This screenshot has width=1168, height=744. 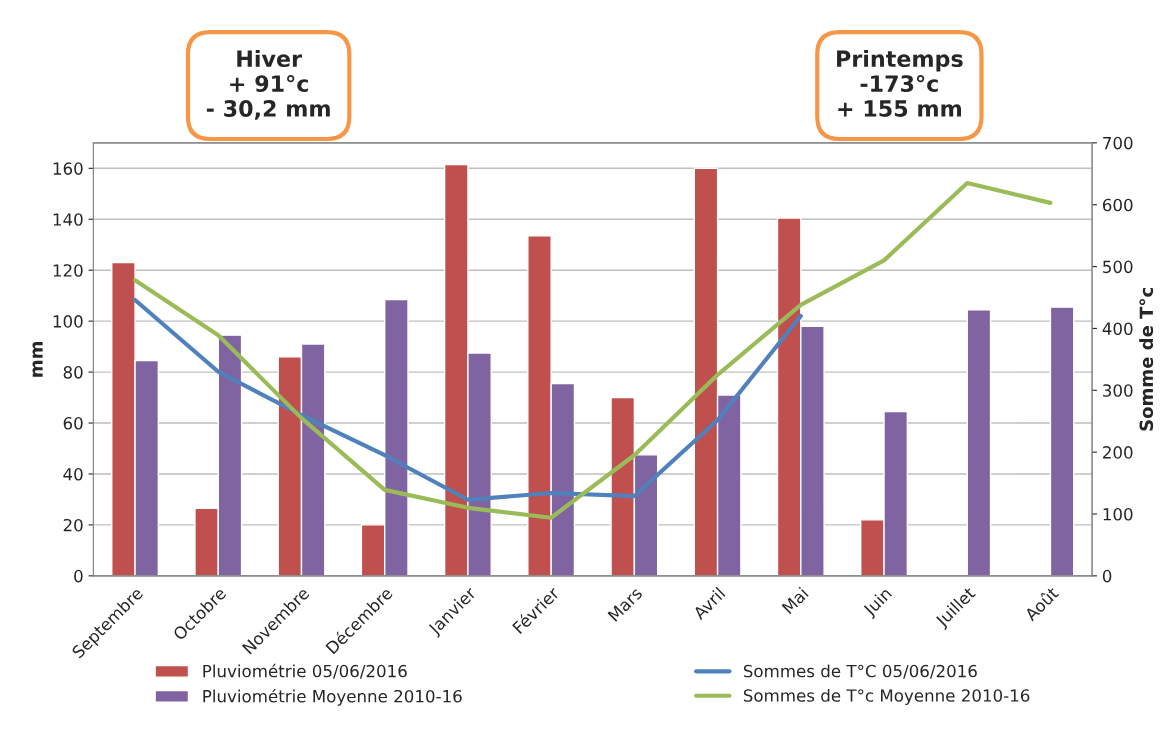 What do you see at coordinates (1117, 328) in the screenshot?
I see `y2-tick-label: 400` at bounding box center [1117, 328].